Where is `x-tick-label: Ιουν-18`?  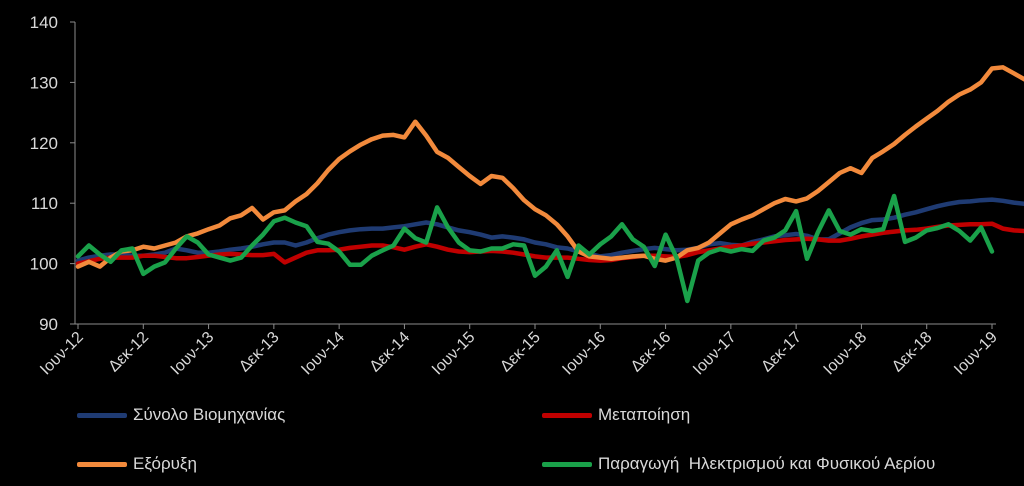 x-tick-label: Ιουν-18 is located at coordinates (846, 354).